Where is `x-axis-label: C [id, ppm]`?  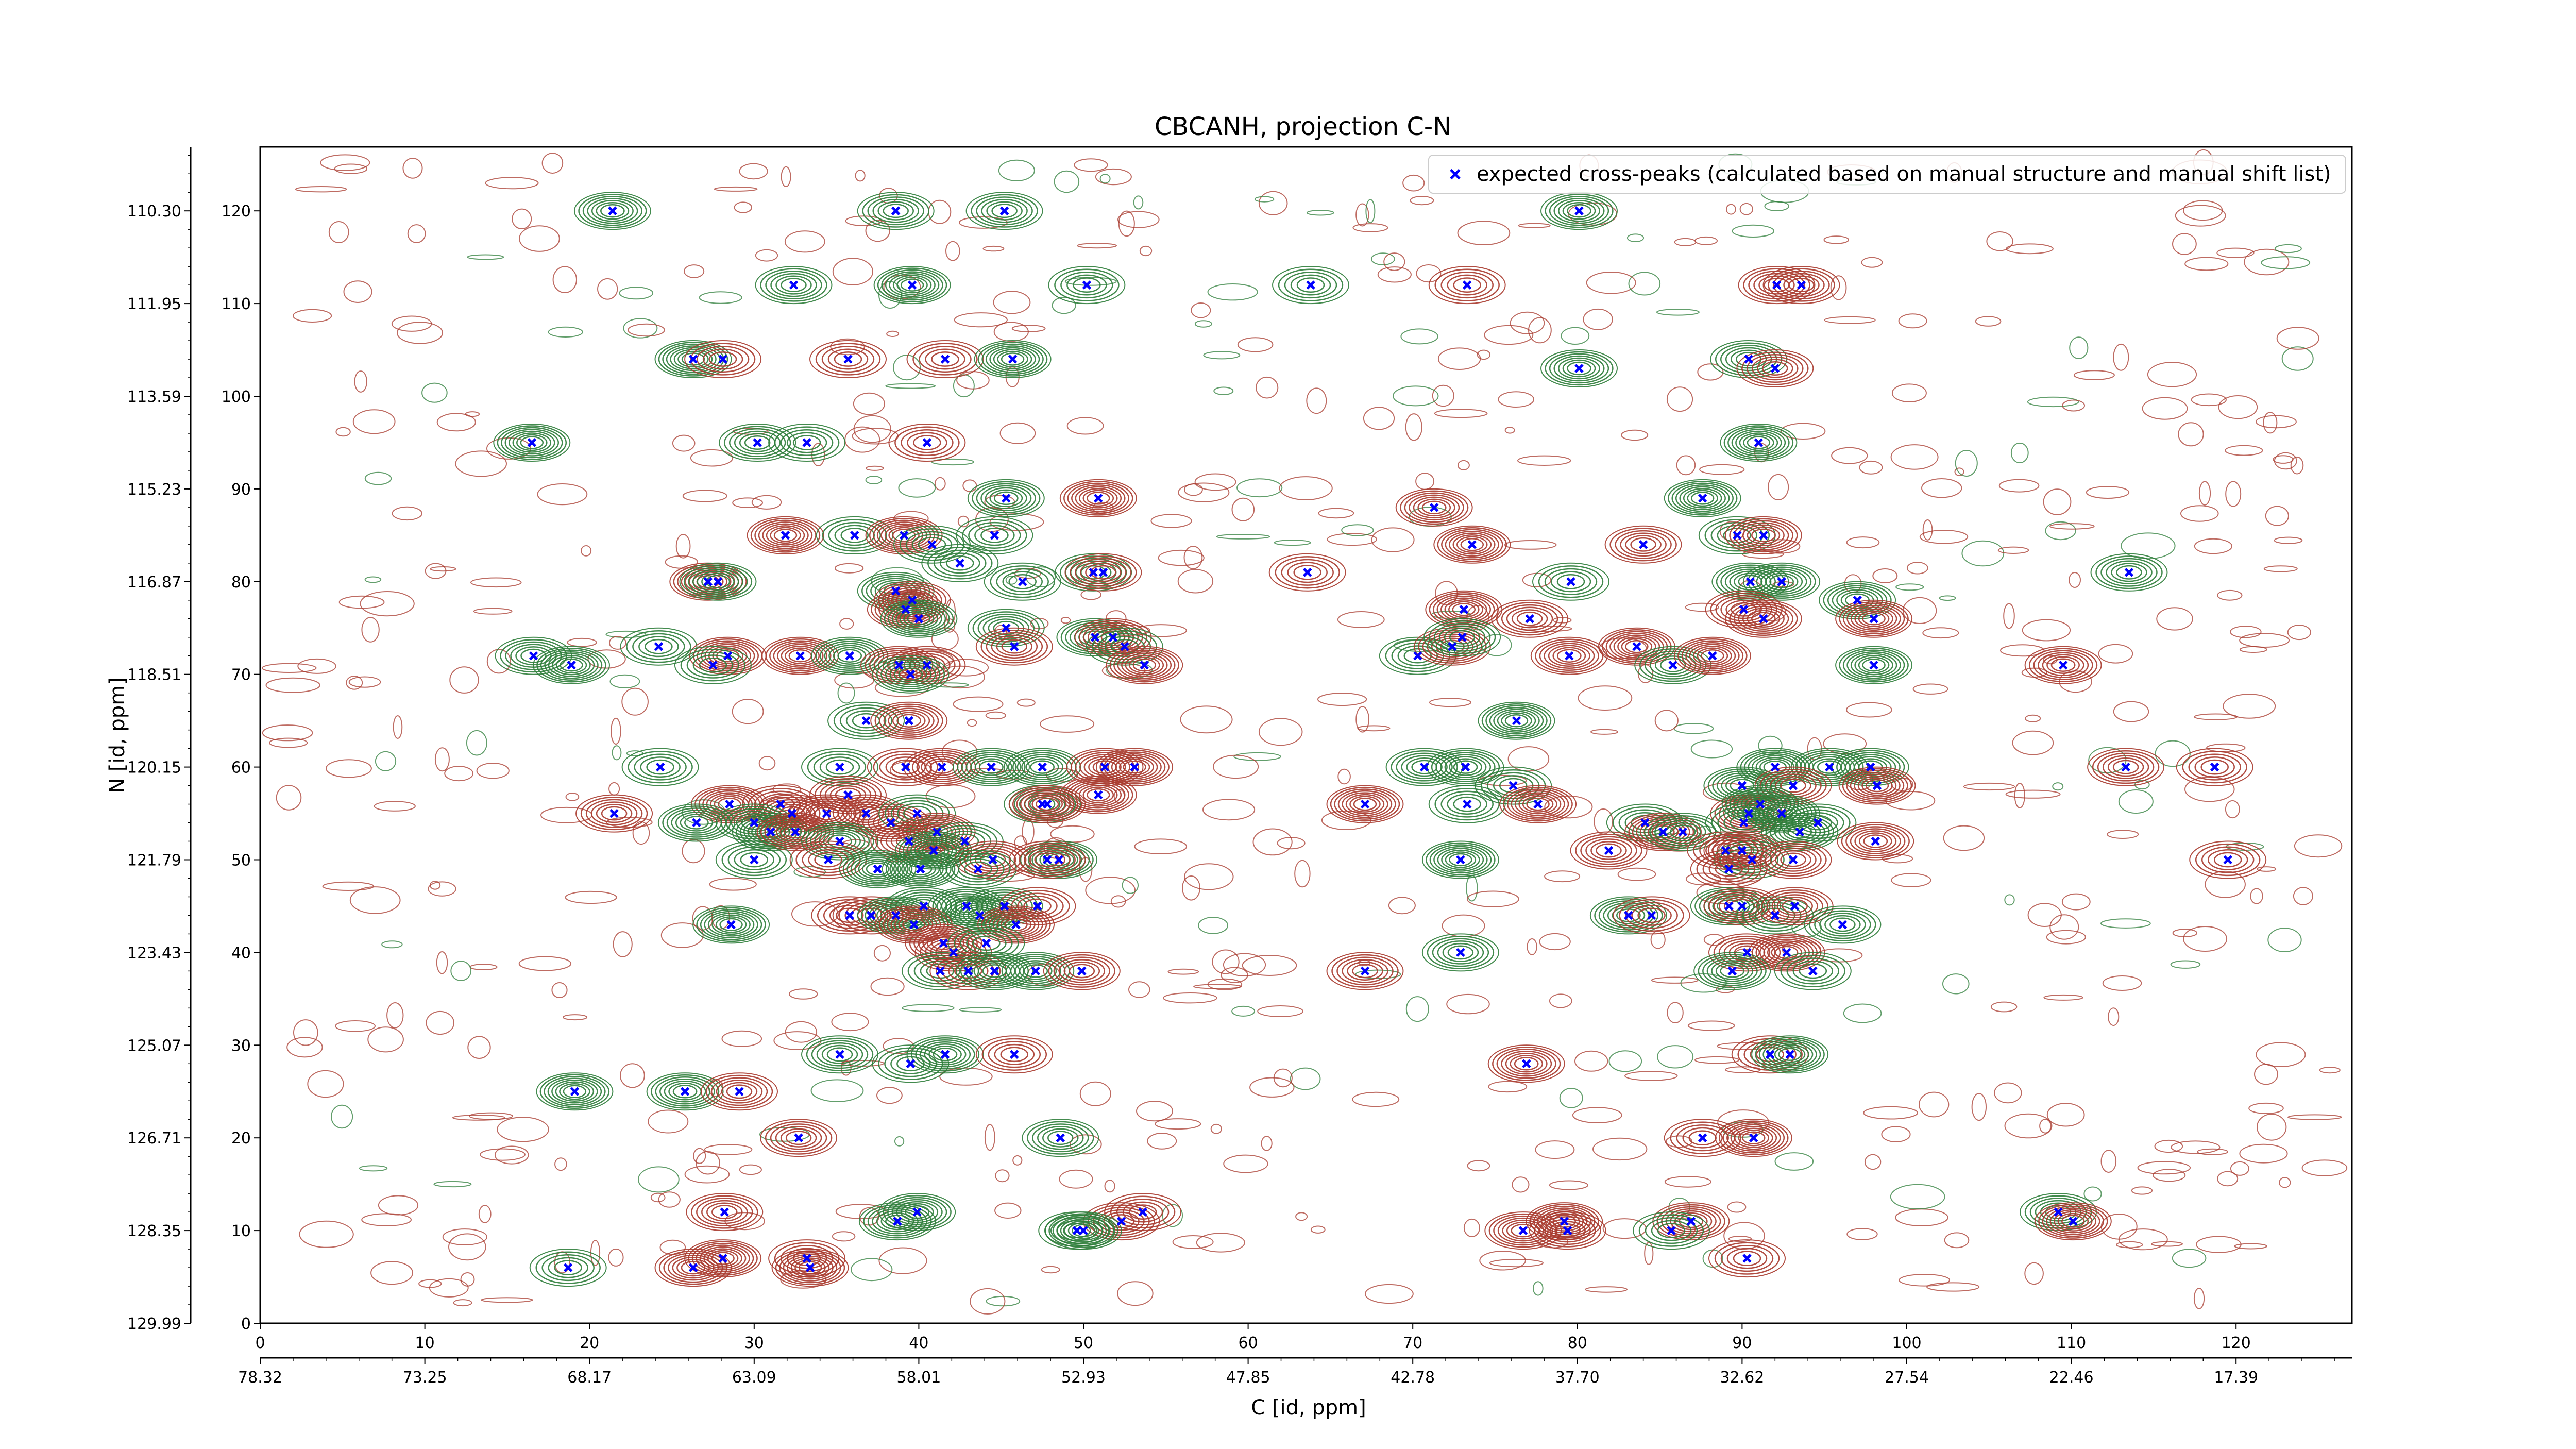
x-axis-label: C [id, ppm] is located at coordinates (1308, 1408).